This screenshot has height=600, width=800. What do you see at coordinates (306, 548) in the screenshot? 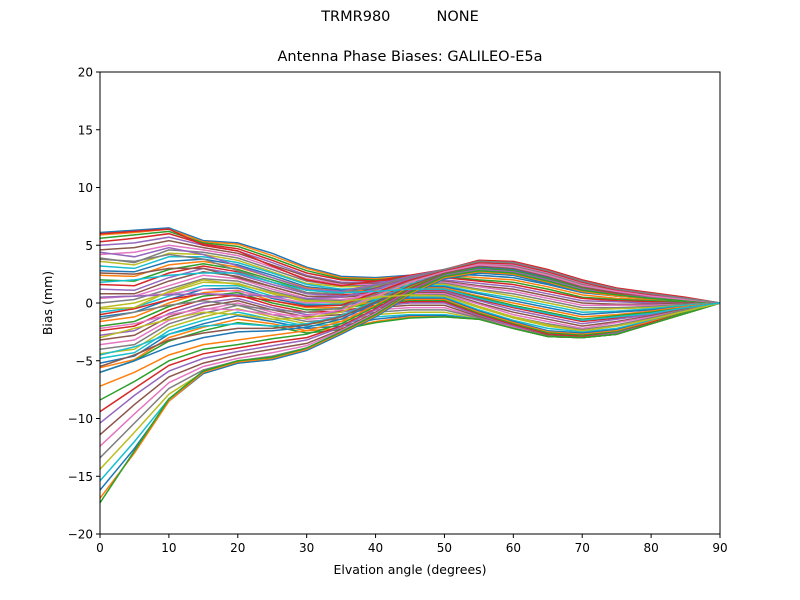
I see `x-tick-label: 30` at bounding box center [306, 548].